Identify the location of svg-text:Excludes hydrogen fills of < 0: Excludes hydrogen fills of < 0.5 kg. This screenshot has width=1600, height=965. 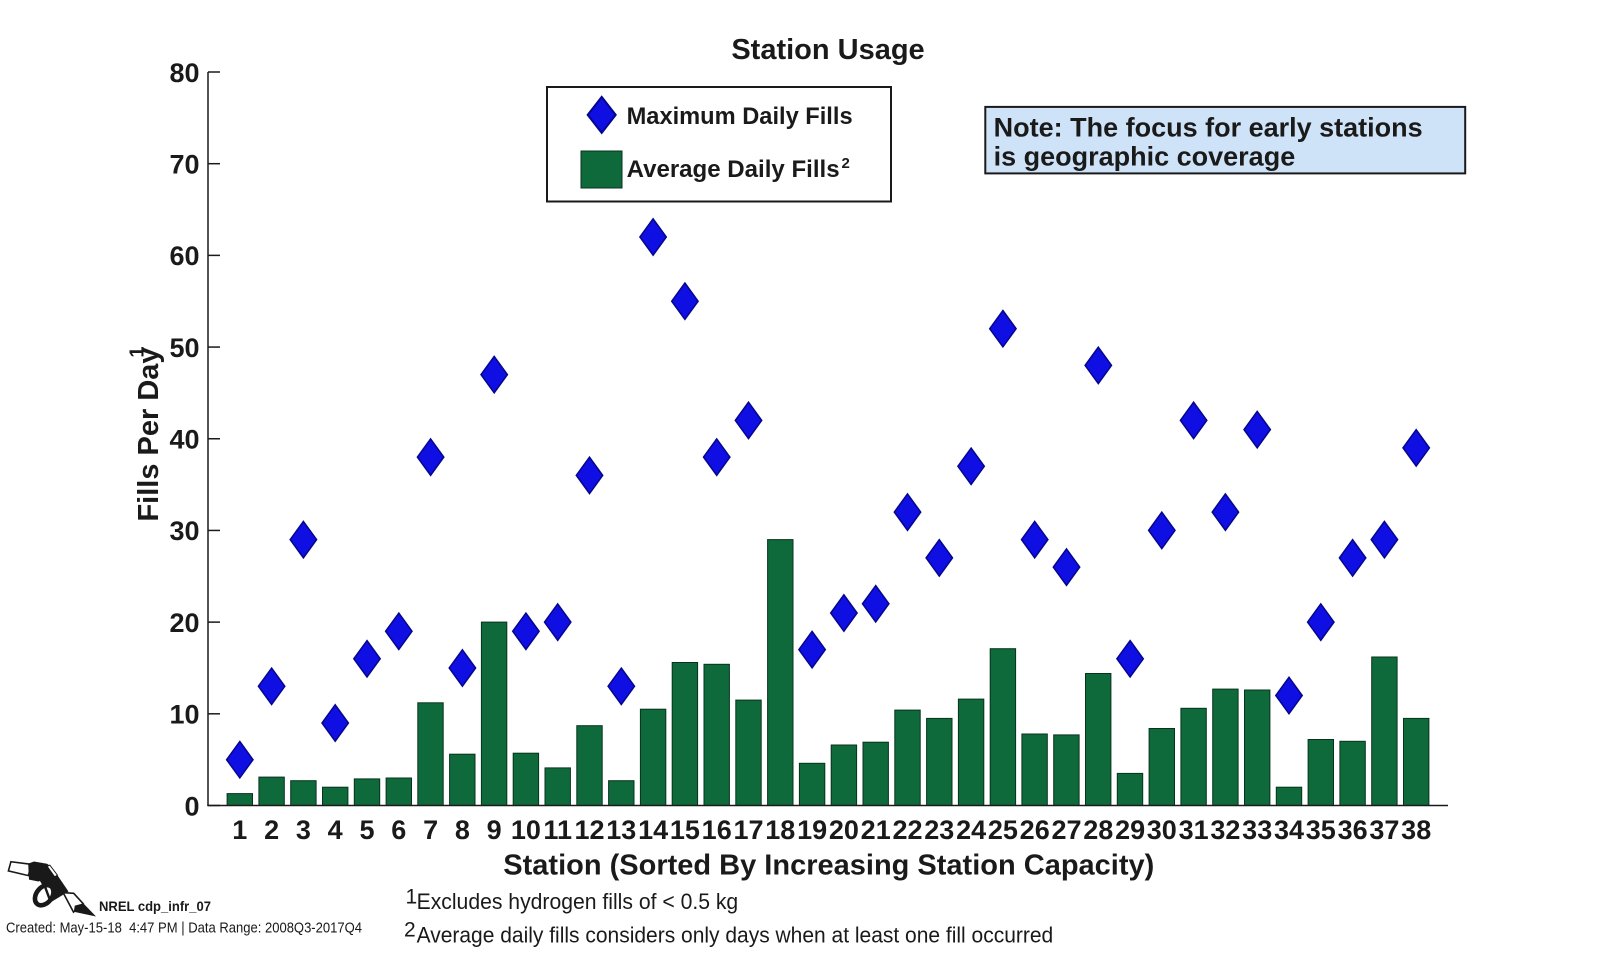
(578, 901).